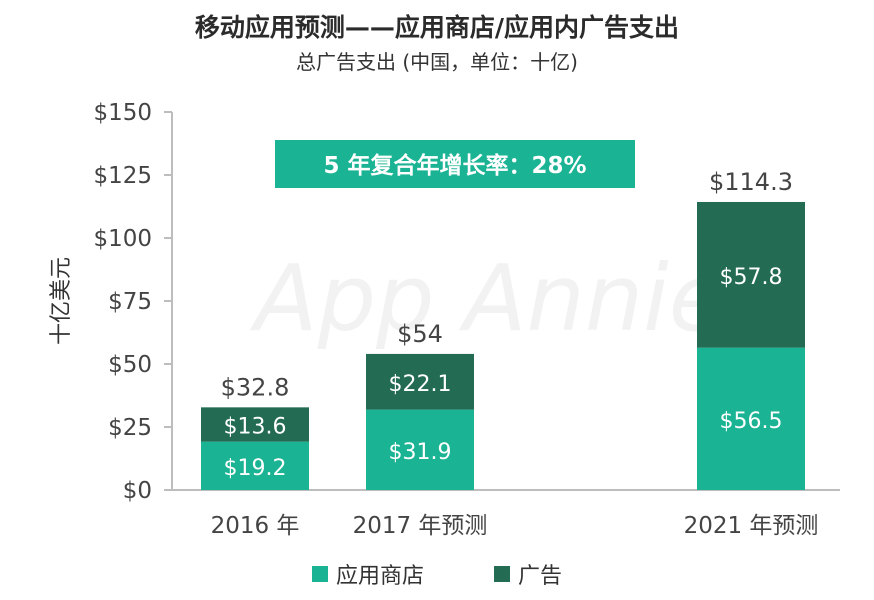 This screenshot has height=600, width=874. Describe the element at coordinates (130, 302) in the screenshot. I see `y-tick-label: $75` at that location.